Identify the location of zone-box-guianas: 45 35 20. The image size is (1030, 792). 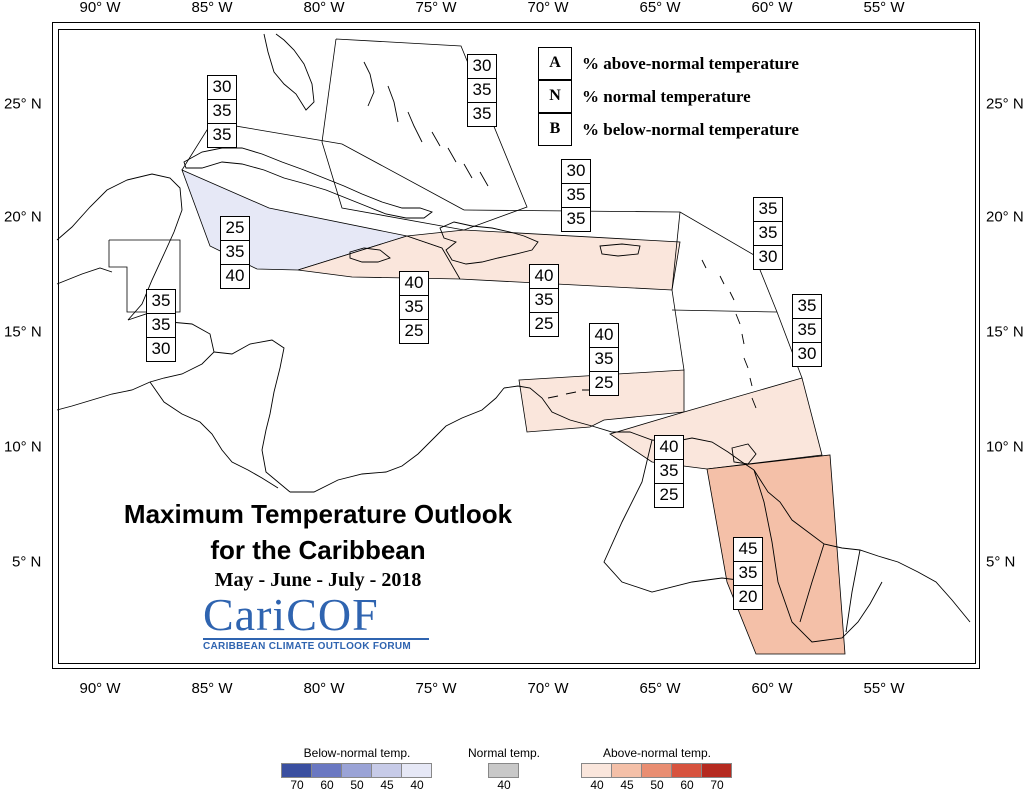
(748, 573).